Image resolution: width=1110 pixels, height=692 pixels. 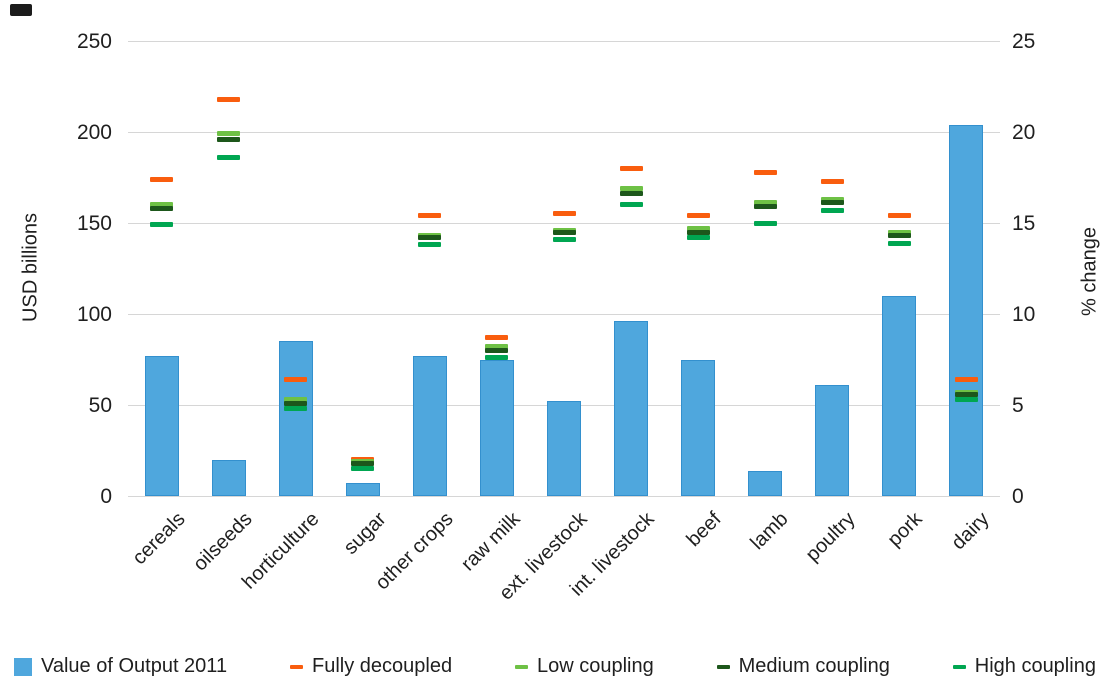 What do you see at coordinates (832, 440) in the screenshot?
I see `bar-poultry` at bounding box center [832, 440].